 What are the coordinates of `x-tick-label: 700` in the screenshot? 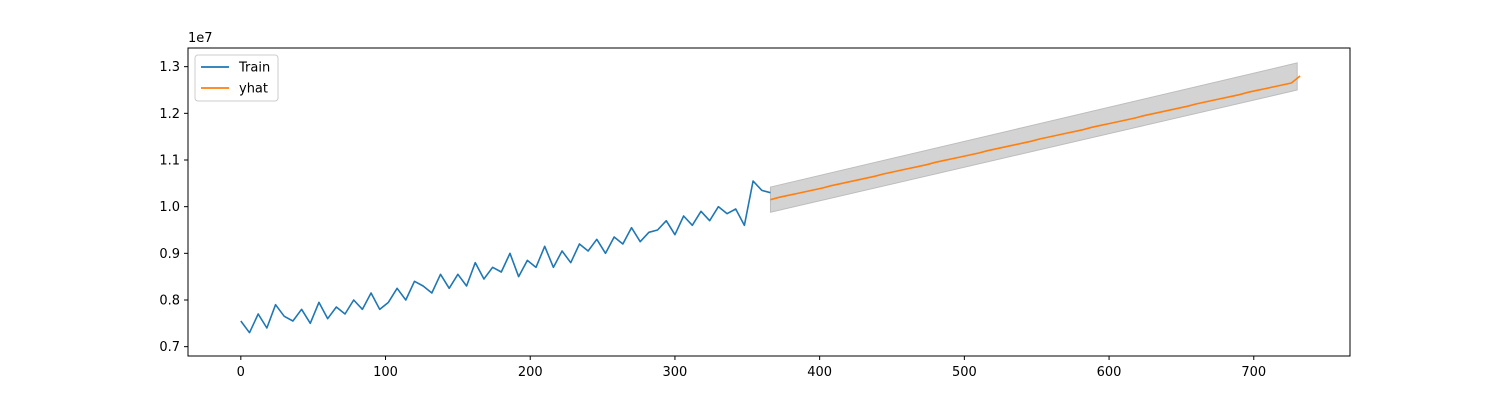 It's located at (1253, 372).